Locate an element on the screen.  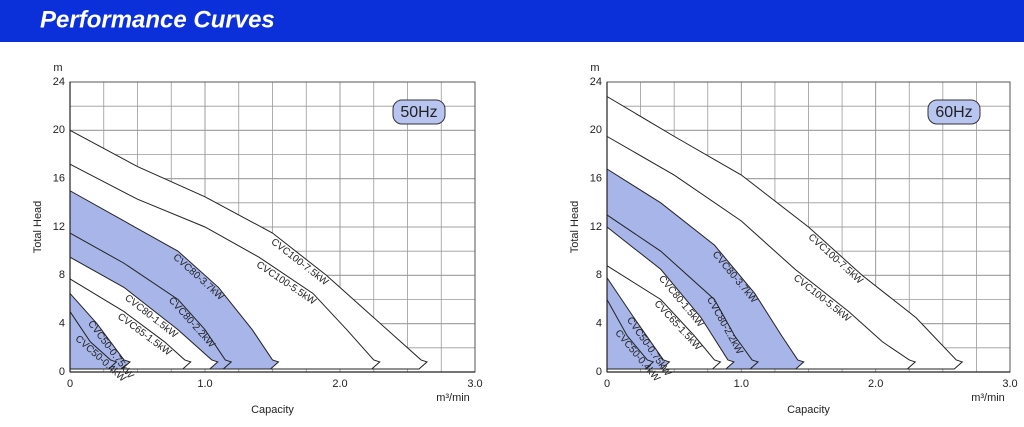
page-title: Performance Curves is located at coordinates (157, 19).